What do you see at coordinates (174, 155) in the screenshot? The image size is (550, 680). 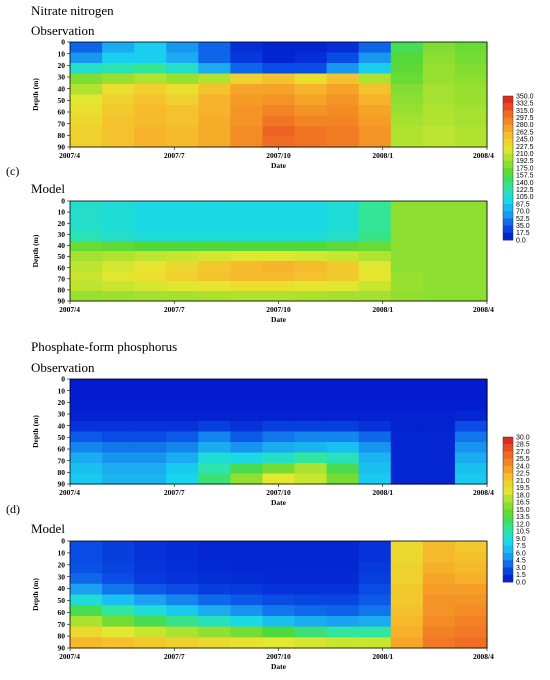 I see `x-tick-label: 2007/7` at bounding box center [174, 155].